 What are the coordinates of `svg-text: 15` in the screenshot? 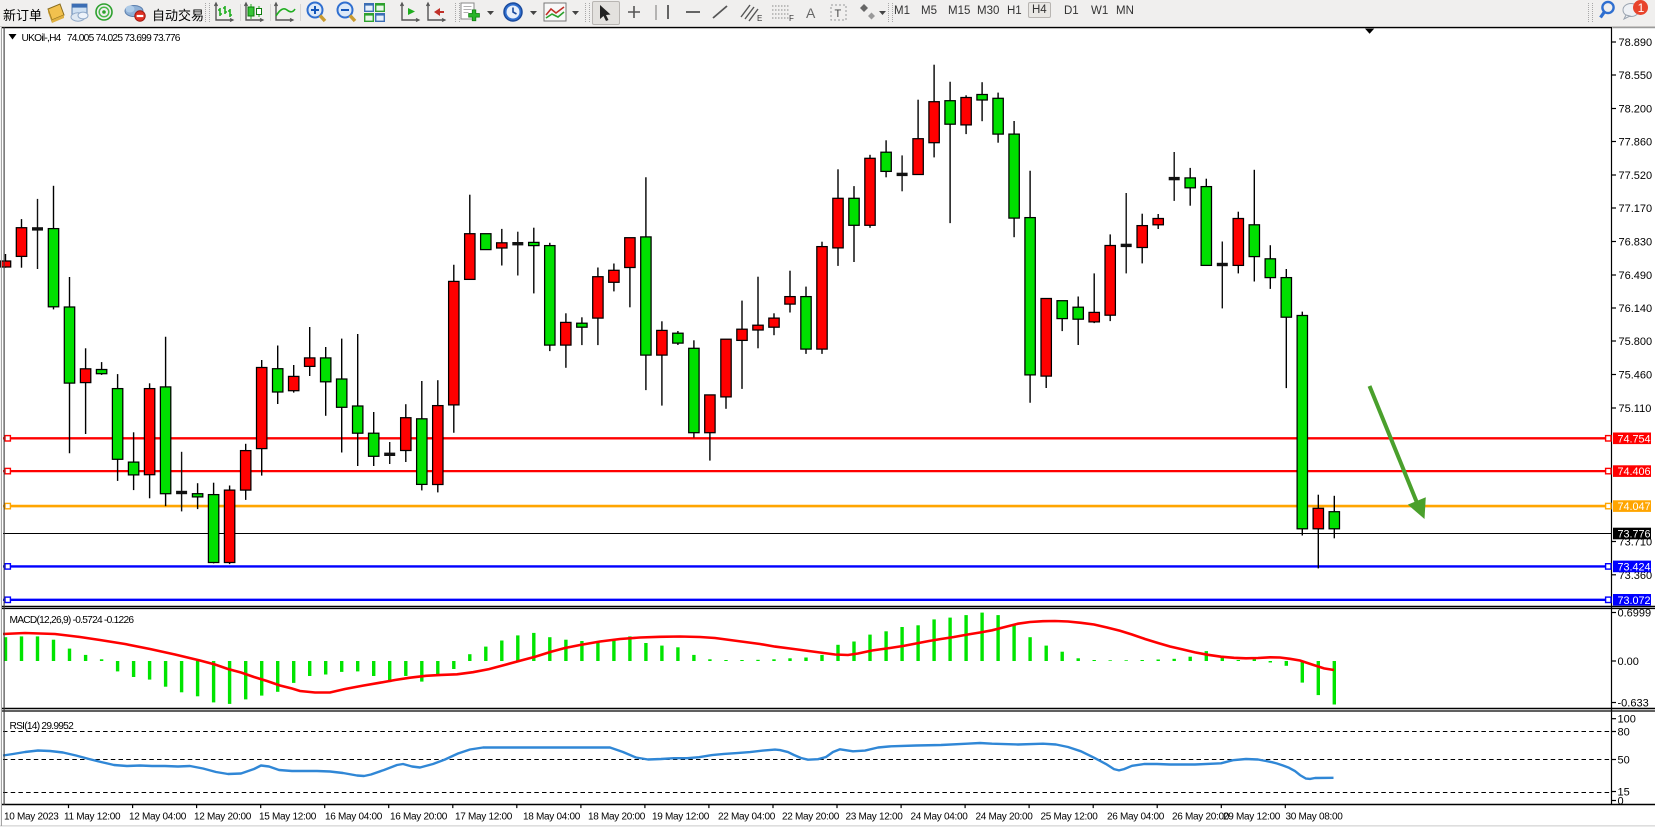 It's located at (1624, 793).